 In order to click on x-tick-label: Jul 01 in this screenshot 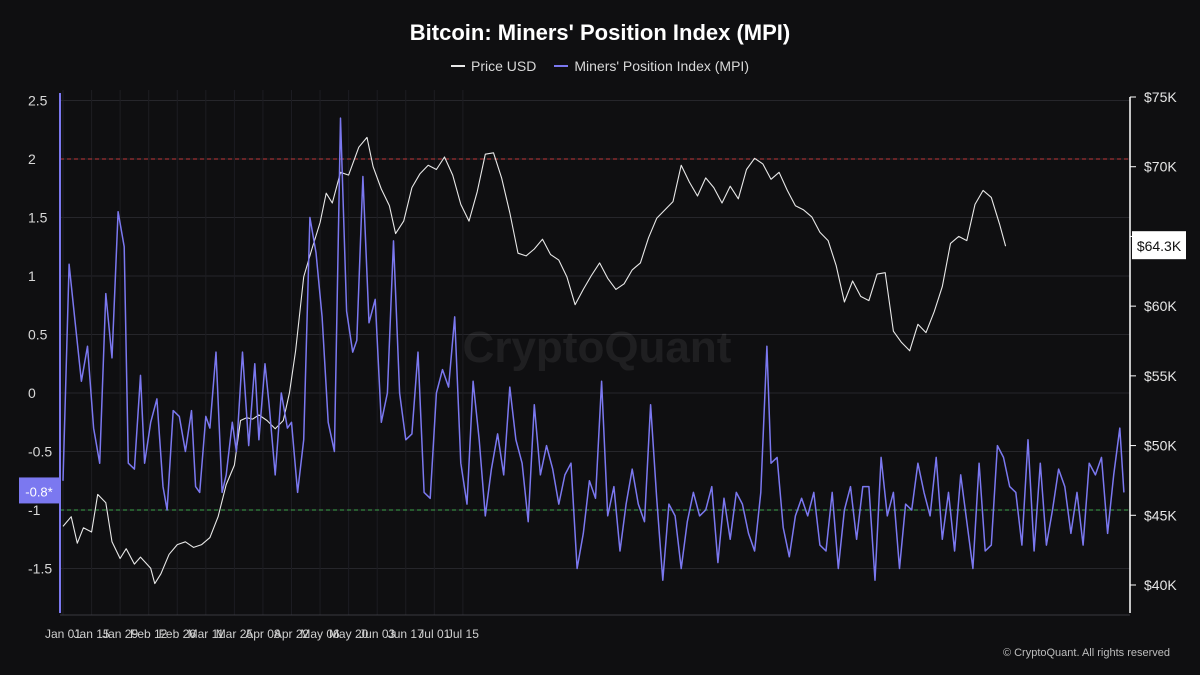, I will do `click(434, 634)`.